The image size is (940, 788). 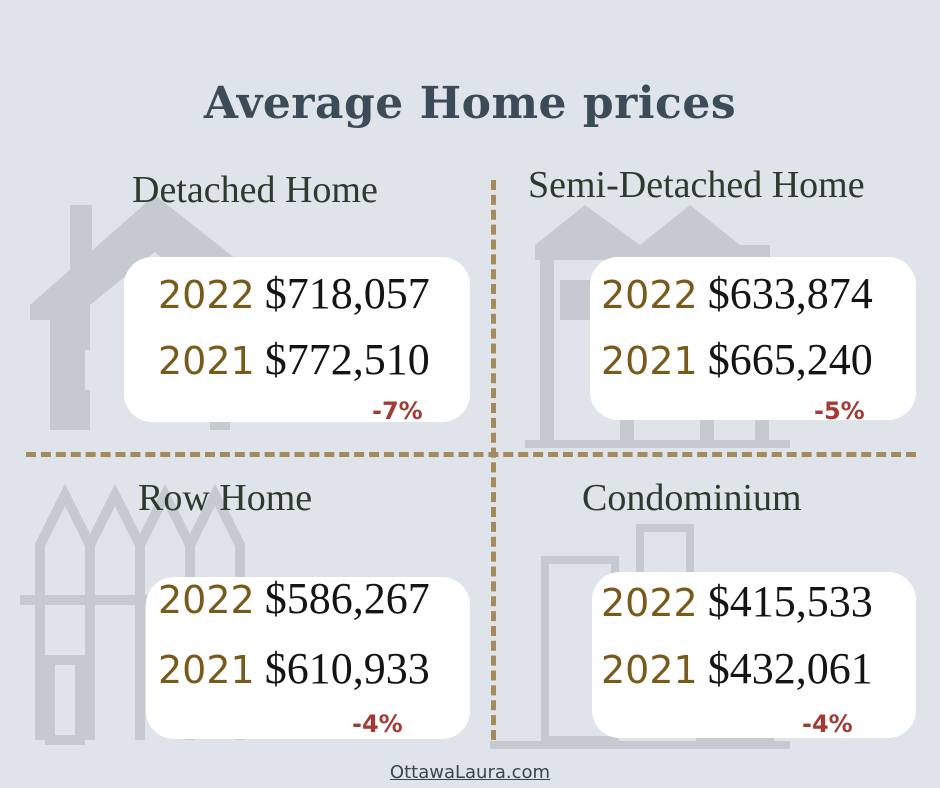 I want to click on condominium-row-2022: 2022 $415,533, so click(x=737, y=601).